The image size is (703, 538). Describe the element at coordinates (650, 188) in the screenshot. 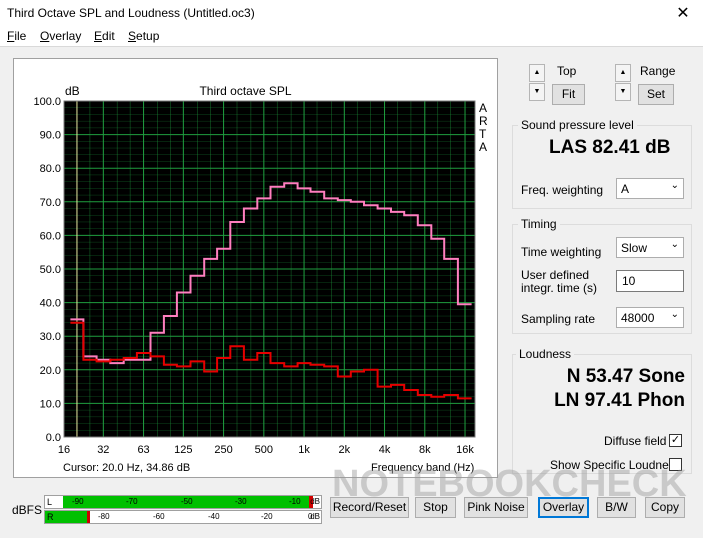

I see `freq-weighting-select: A ⌄` at that location.